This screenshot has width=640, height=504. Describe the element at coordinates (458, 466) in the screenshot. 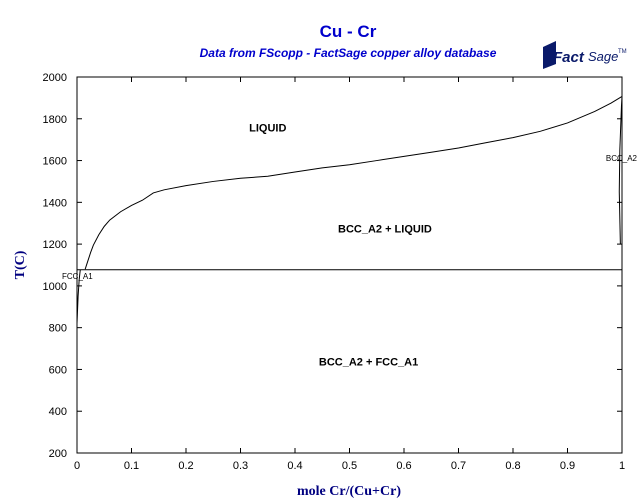

I see `x-tick-label: 0.7` at that location.